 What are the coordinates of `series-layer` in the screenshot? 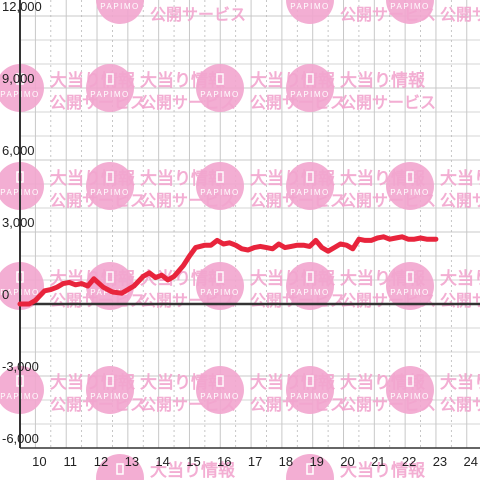 It's located at (228, 270).